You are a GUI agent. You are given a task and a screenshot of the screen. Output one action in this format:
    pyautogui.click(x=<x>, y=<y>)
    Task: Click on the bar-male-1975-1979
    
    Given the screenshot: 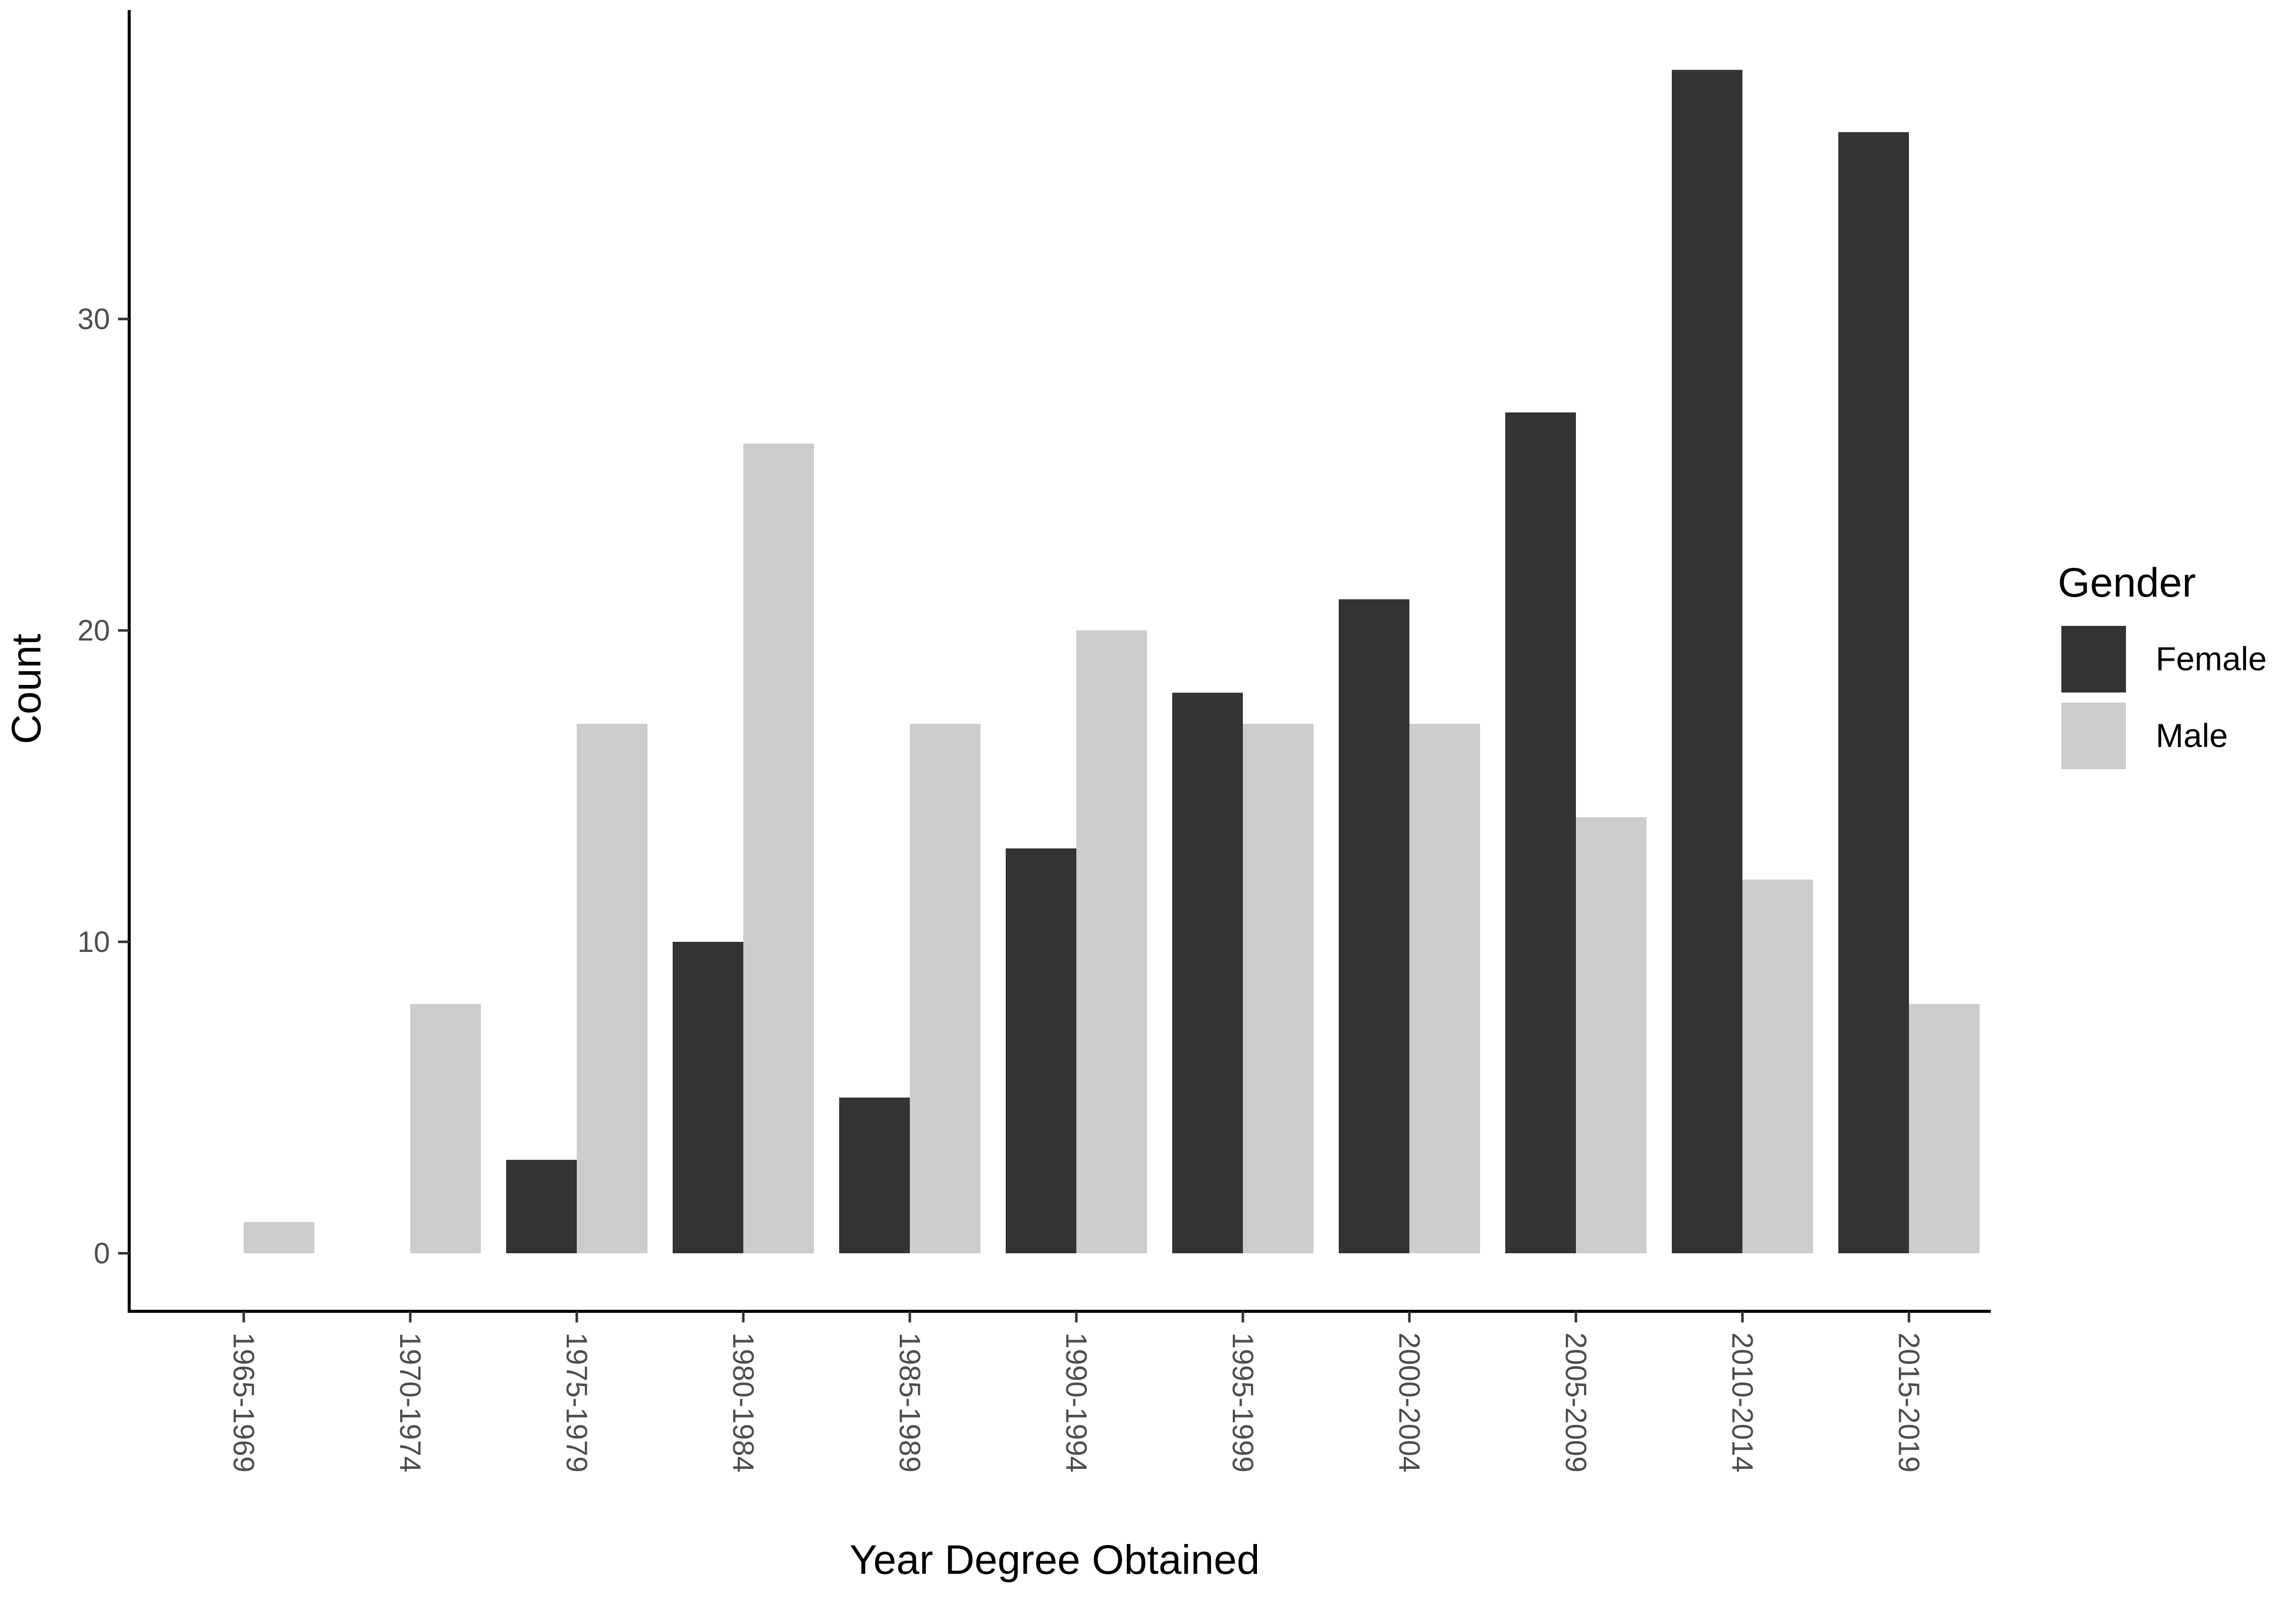 What is the action you would take?
    pyautogui.click(x=612, y=988)
    